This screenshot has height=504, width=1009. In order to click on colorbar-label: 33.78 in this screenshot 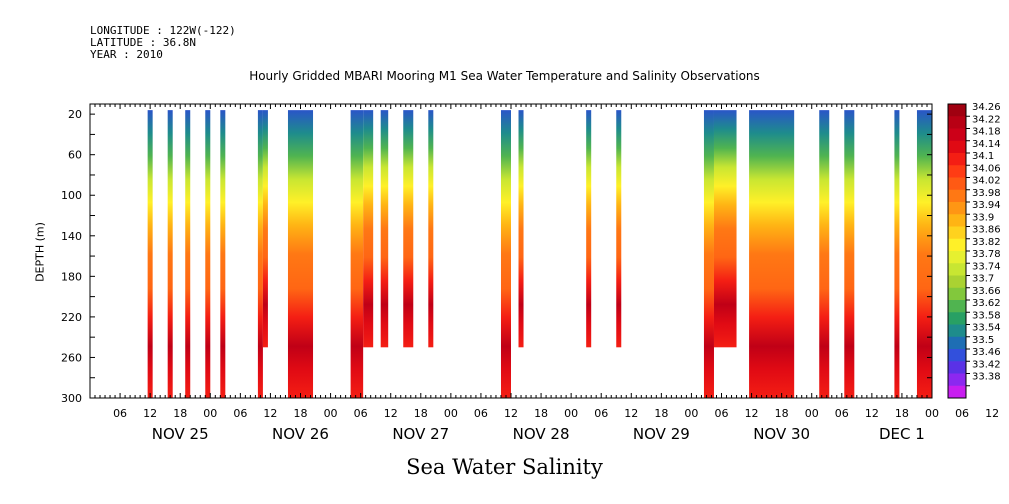, I will do `click(986, 254)`.